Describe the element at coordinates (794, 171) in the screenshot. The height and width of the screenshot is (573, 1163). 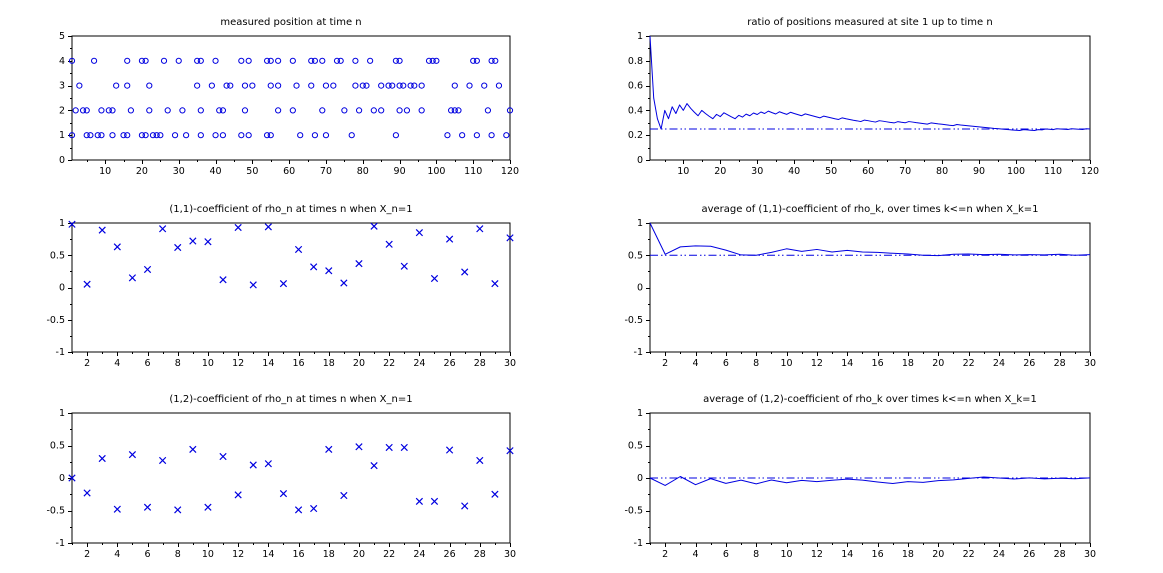
I see `x-tick-label: 40` at that location.